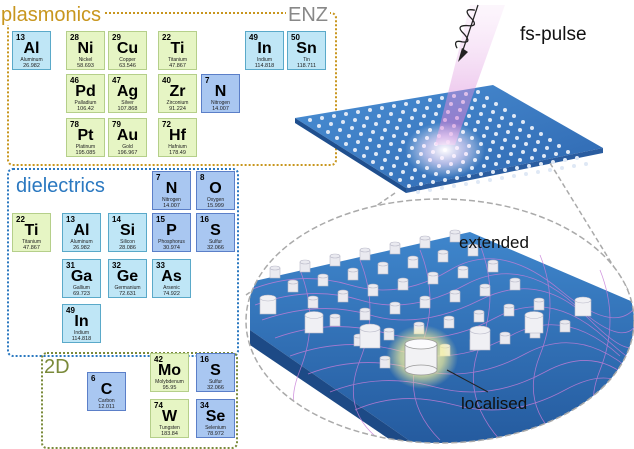  Describe the element at coordinates (85, 109) in the screenshot. I see `atomic-mass: 106.42` at that location.